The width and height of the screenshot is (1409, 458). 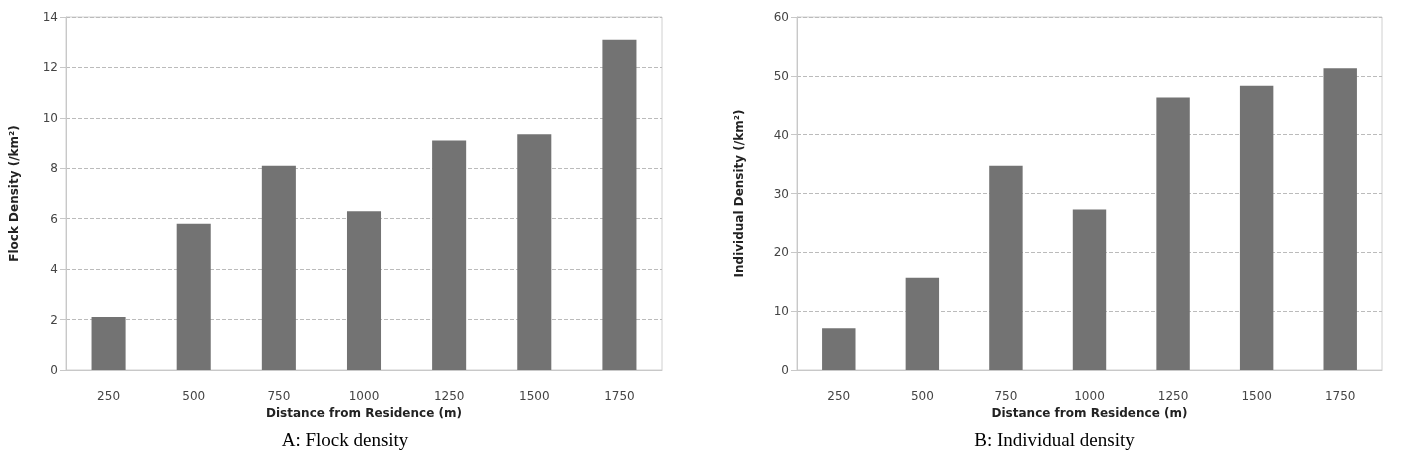 What do you see at coordinates (54, 218) in the screenshot?
I see `y-tick-label: 6` at bounding box center [54, 218].